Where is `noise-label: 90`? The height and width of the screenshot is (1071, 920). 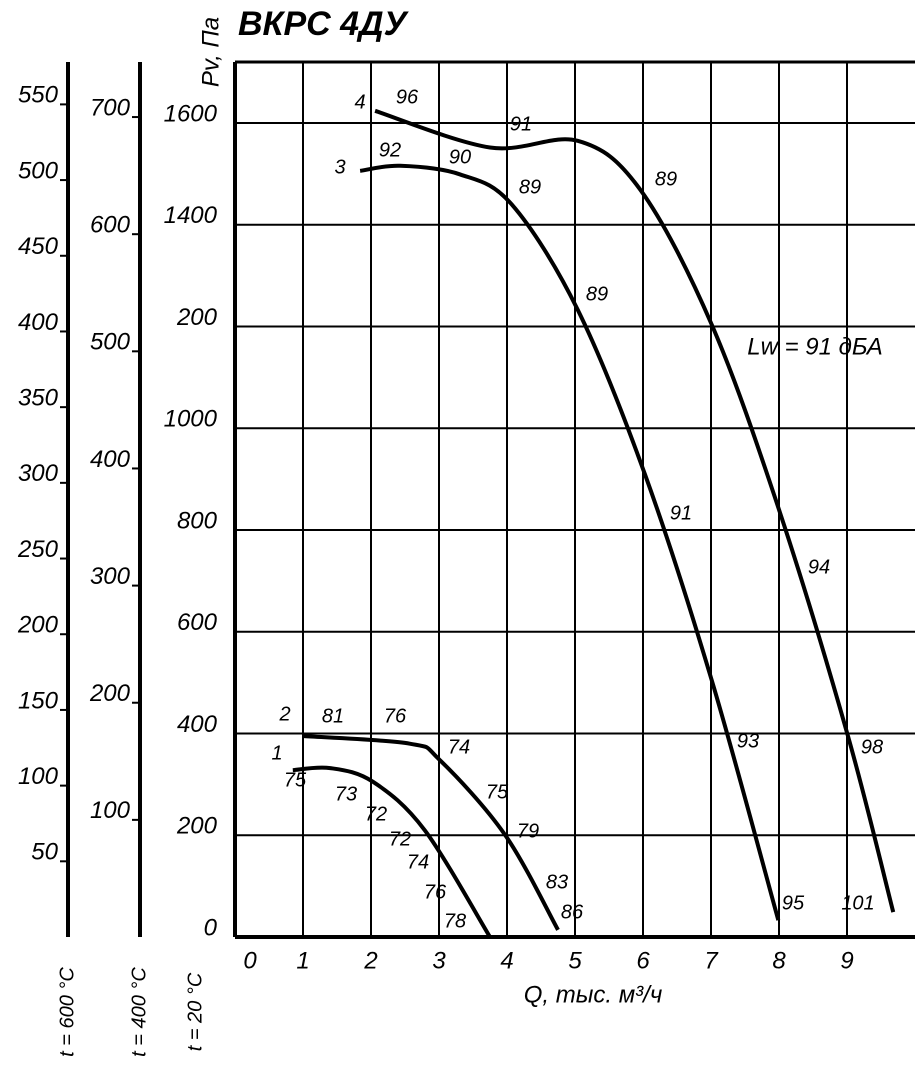 noise-label: 90 is located at coordinates (460, 157).